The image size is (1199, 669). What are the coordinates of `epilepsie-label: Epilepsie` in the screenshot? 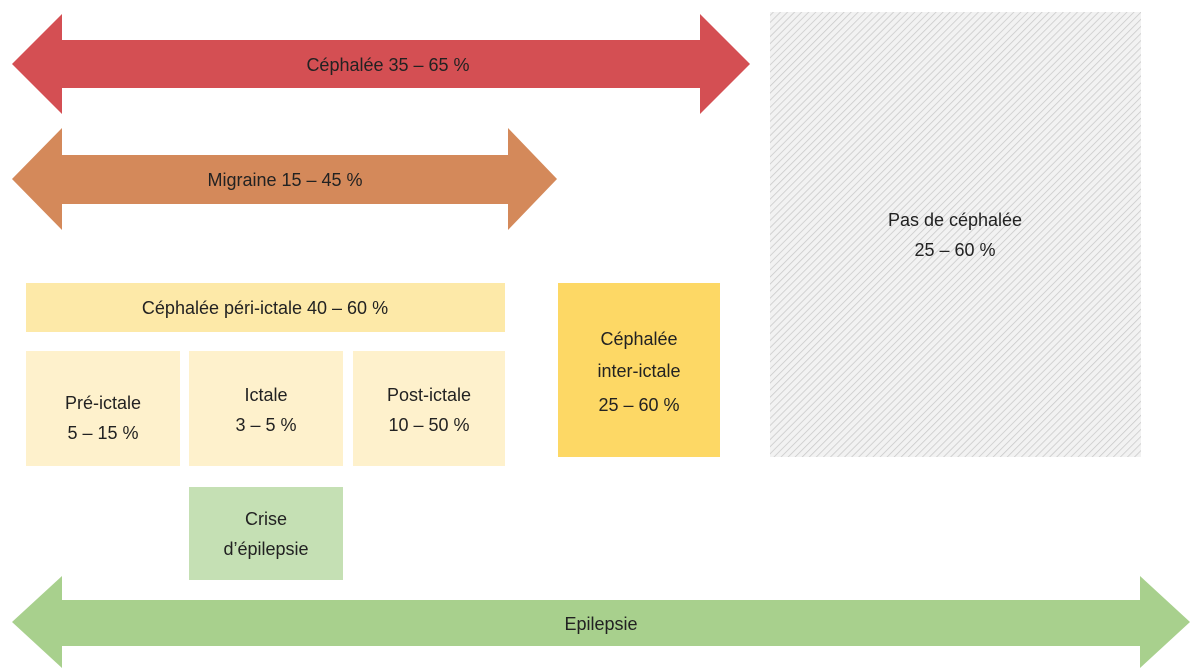 It's located at (600, 624).